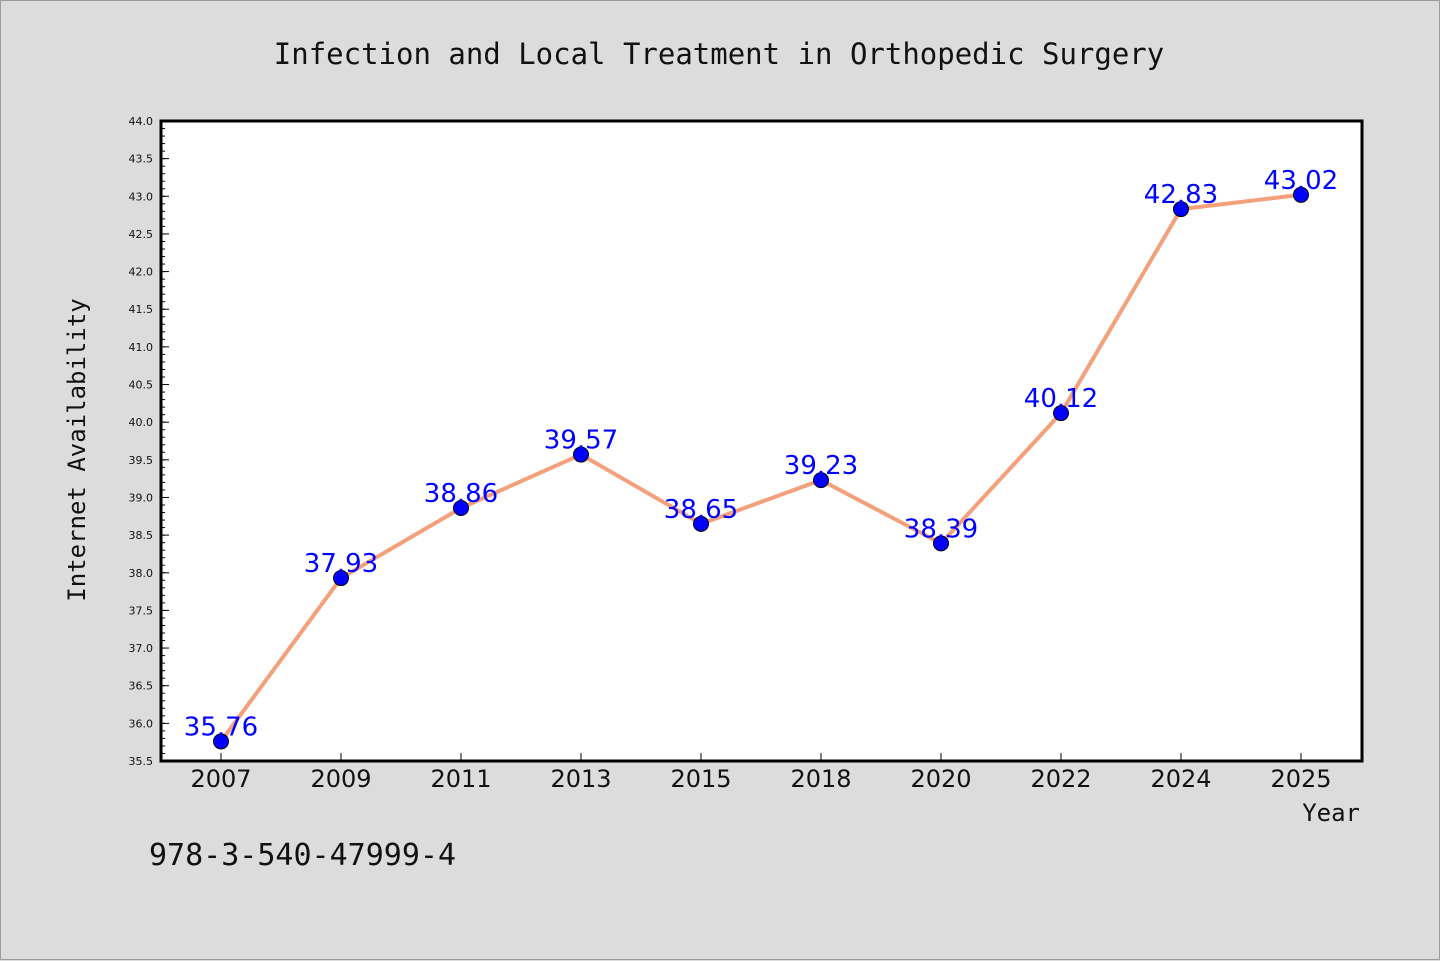 The height and width of the screenshot is (961, 1440). Describe the element at coordinates (302, 855) in the screenshot. I see `isbn-annotation: 978-3-540-47999-4` at that location.